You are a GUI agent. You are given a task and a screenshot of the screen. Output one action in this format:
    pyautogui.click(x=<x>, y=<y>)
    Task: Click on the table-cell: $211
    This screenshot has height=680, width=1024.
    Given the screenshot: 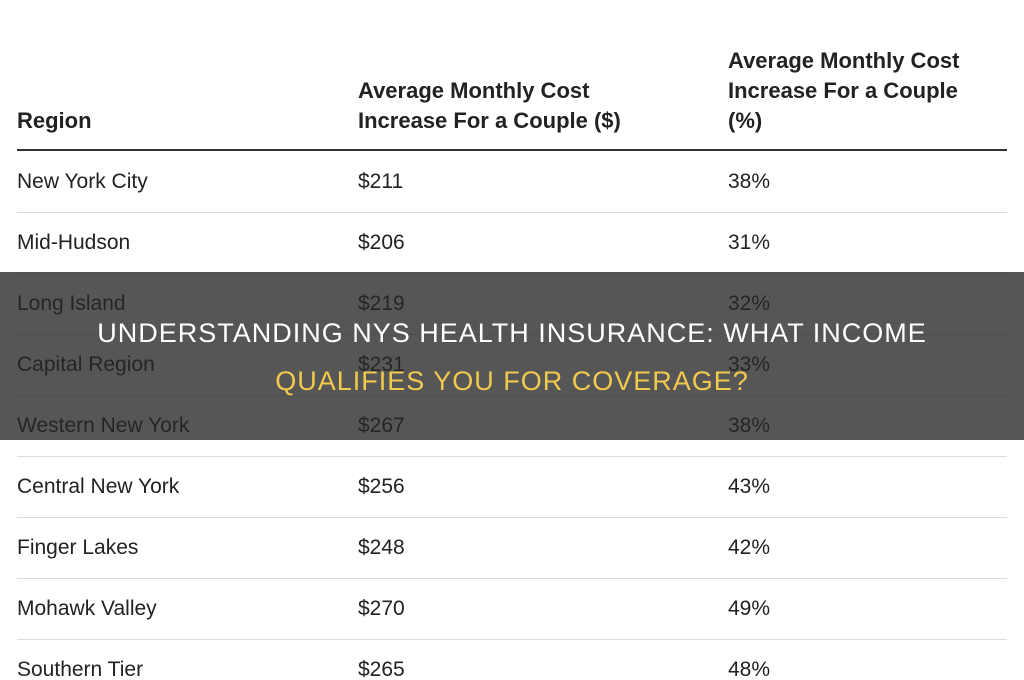 What is the action you would take?
    pyautogui.click(x=381, y=181)
    